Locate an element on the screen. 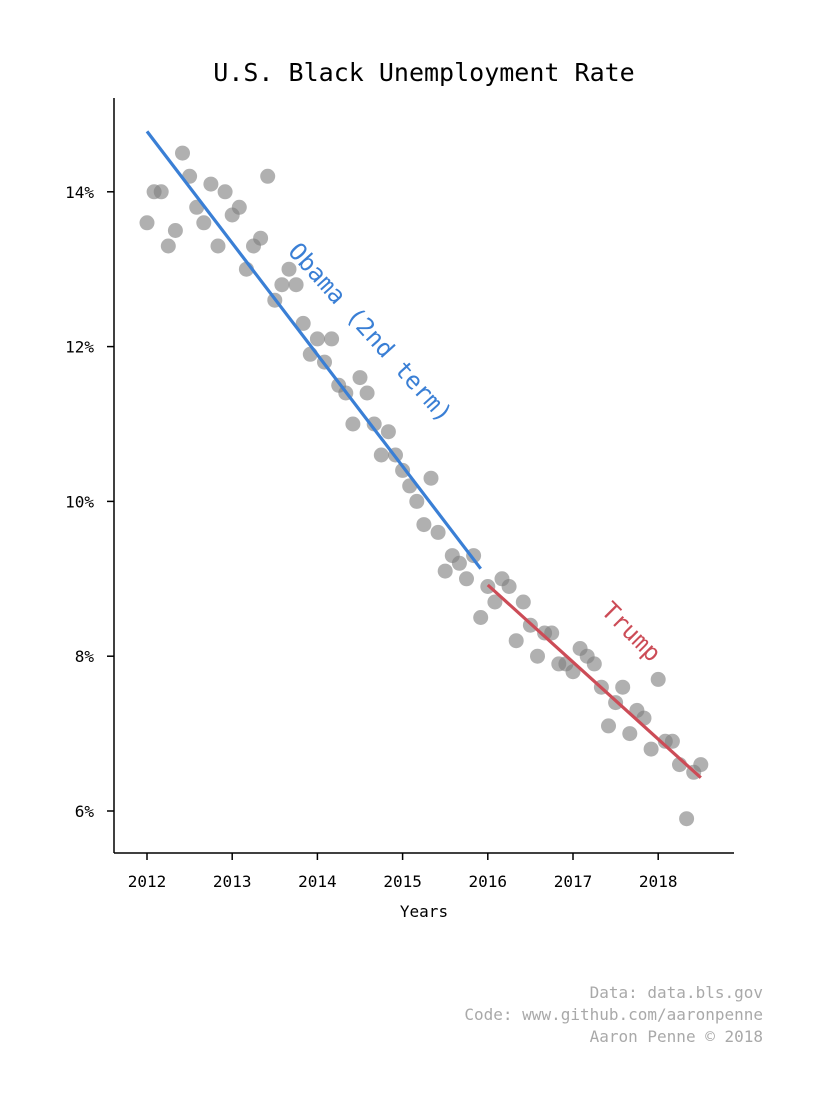  x-tick-label: 2015 is located at coordinates (402, 881).